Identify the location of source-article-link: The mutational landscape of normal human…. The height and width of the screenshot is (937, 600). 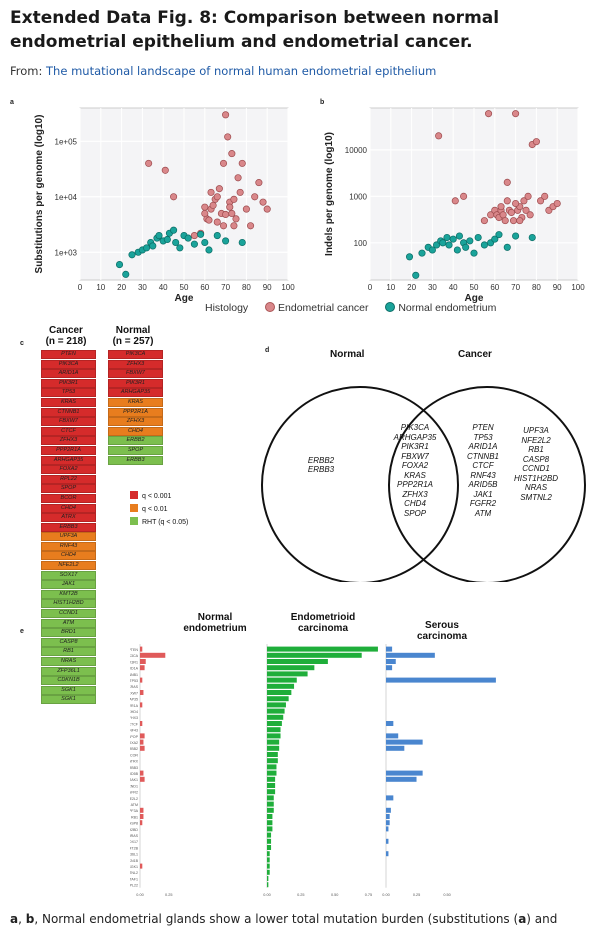
(241, 71).